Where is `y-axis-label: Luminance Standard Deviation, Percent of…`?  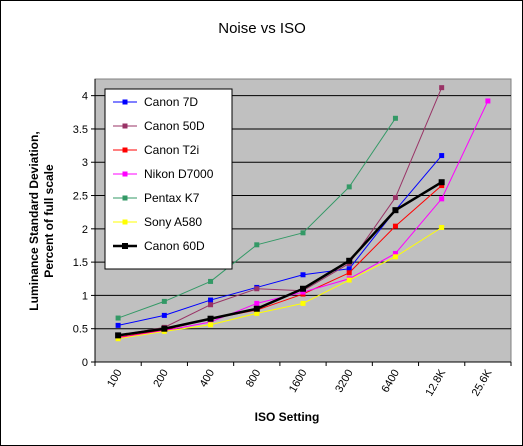 y-axis-label: Luminance Standard Deviation, Percent of… is located at coordinates (41, 220).